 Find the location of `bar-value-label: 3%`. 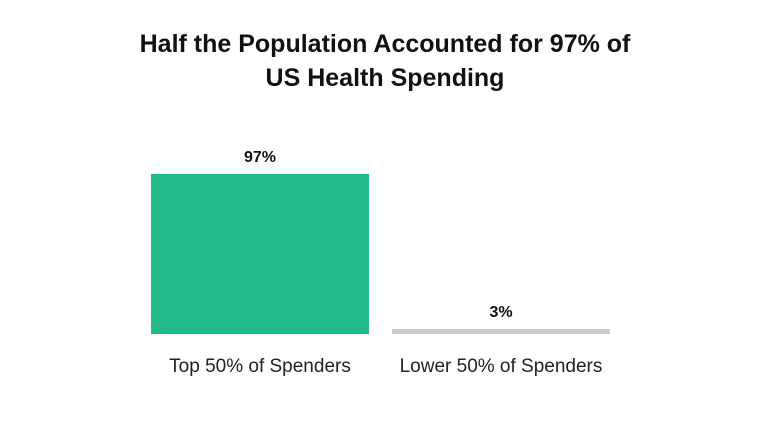

bar-value-label: 3% is located at coordinates (500, 312).